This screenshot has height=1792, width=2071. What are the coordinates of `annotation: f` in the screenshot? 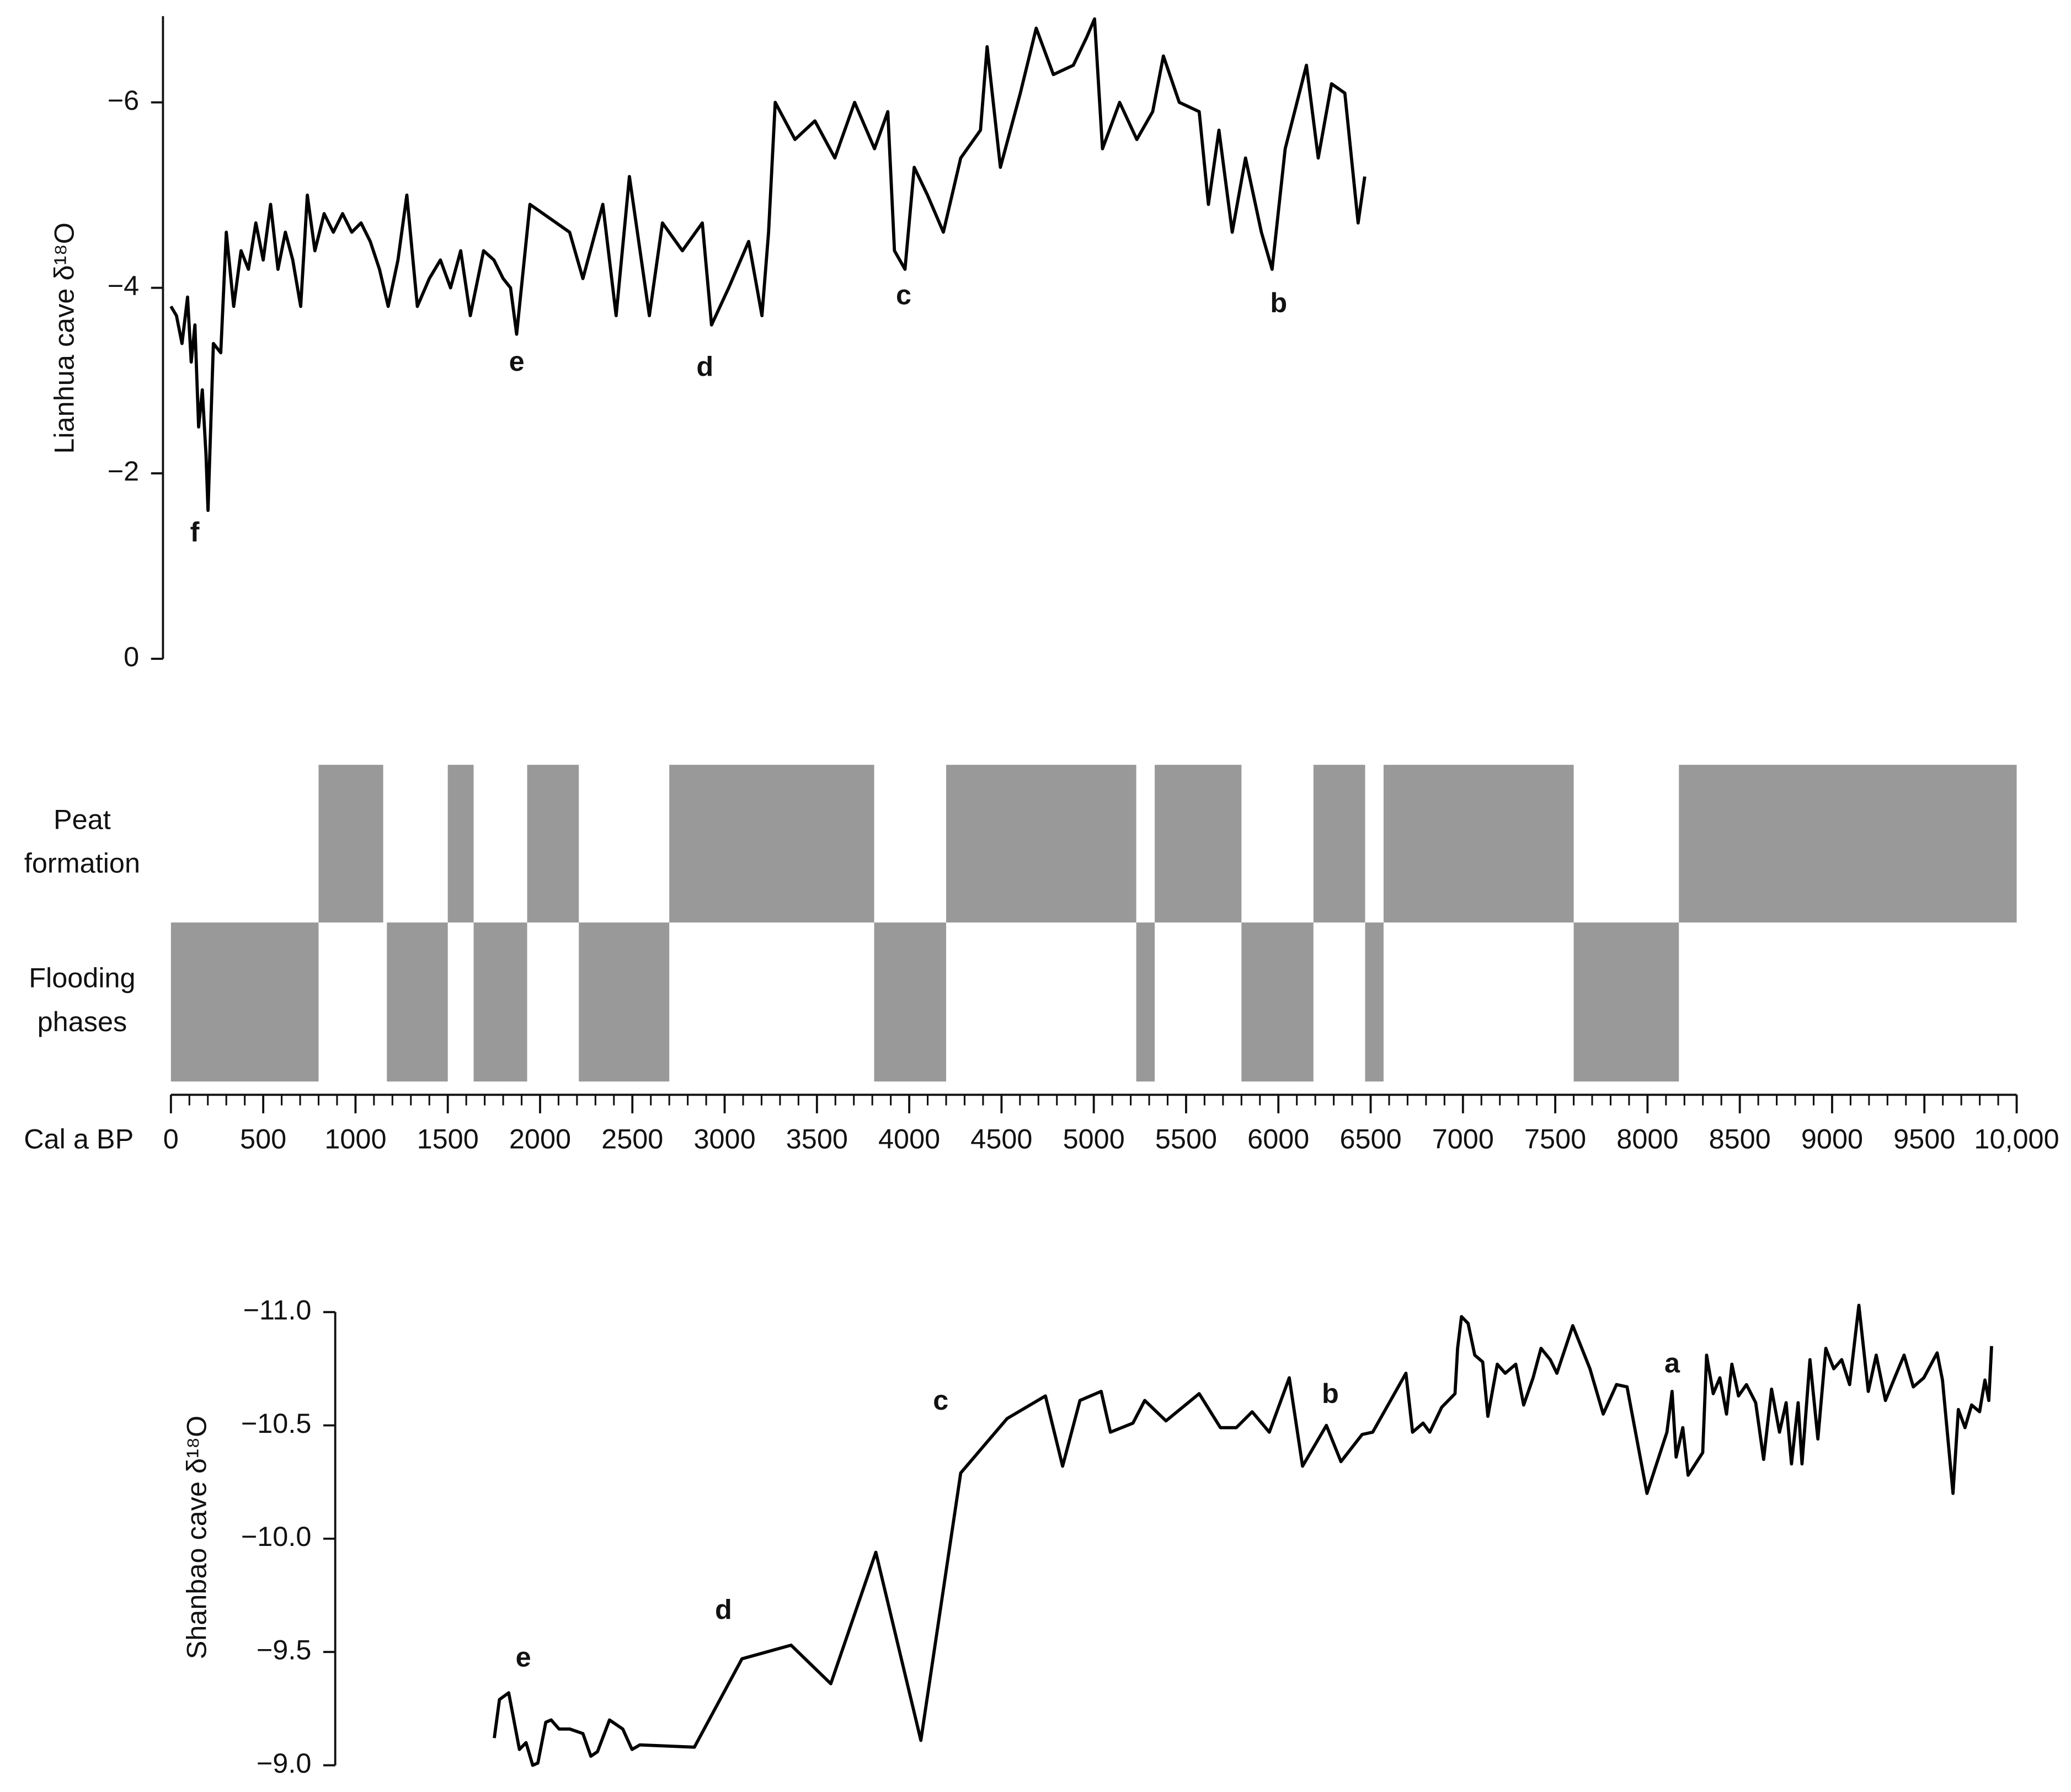 It's located at (195, 532).